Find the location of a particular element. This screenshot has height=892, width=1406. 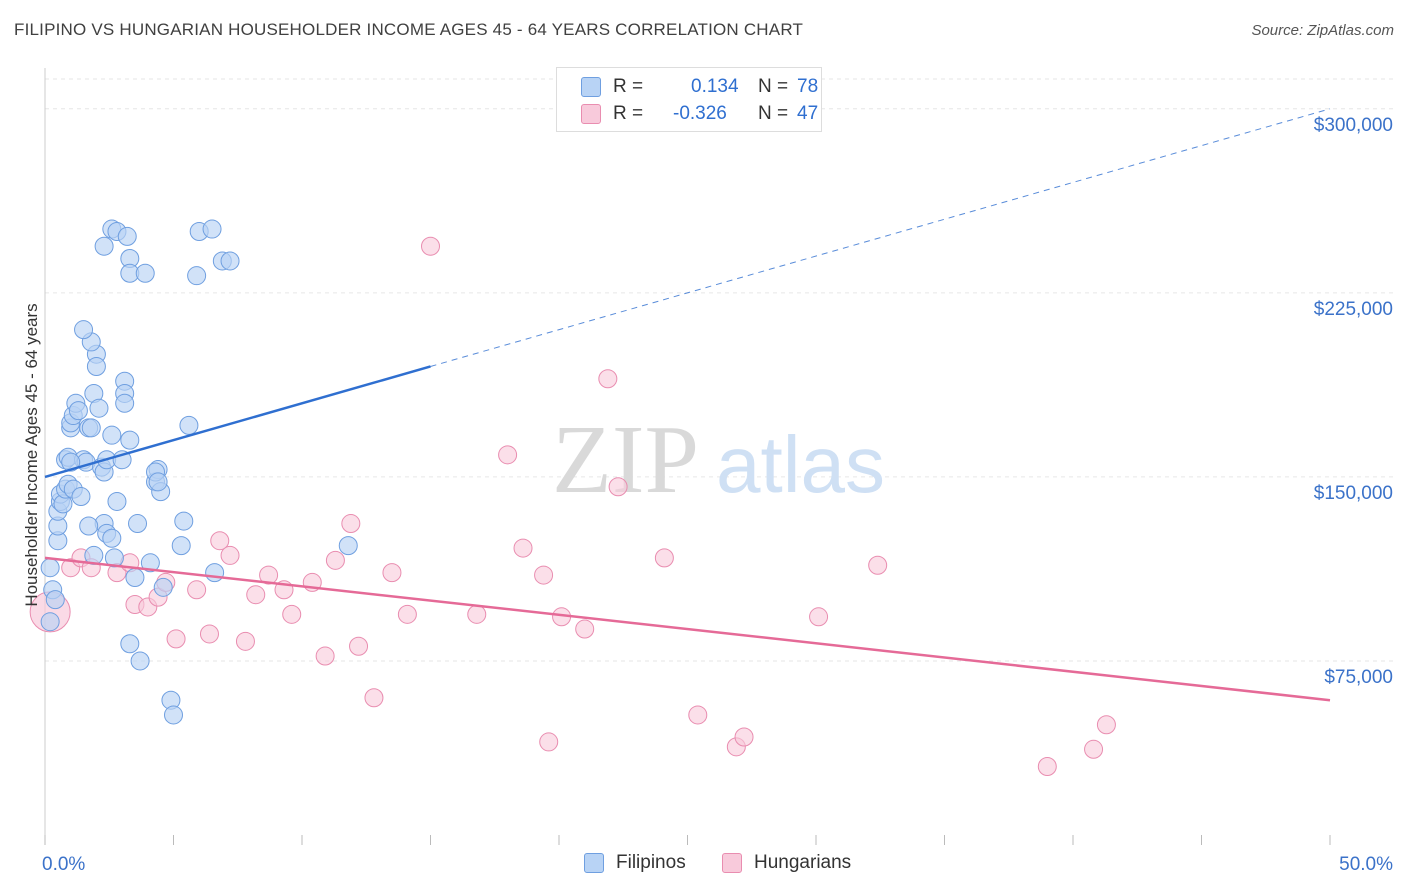

legend-n-value-filipinos: 78 is located at coordinates (808, 86).